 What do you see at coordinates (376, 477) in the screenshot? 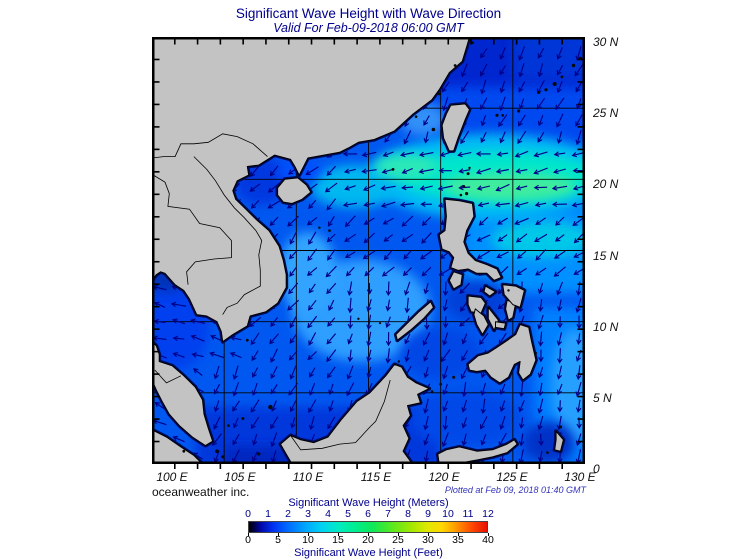
I see `lon-label: 115 E` at bounding box center [376, 477].